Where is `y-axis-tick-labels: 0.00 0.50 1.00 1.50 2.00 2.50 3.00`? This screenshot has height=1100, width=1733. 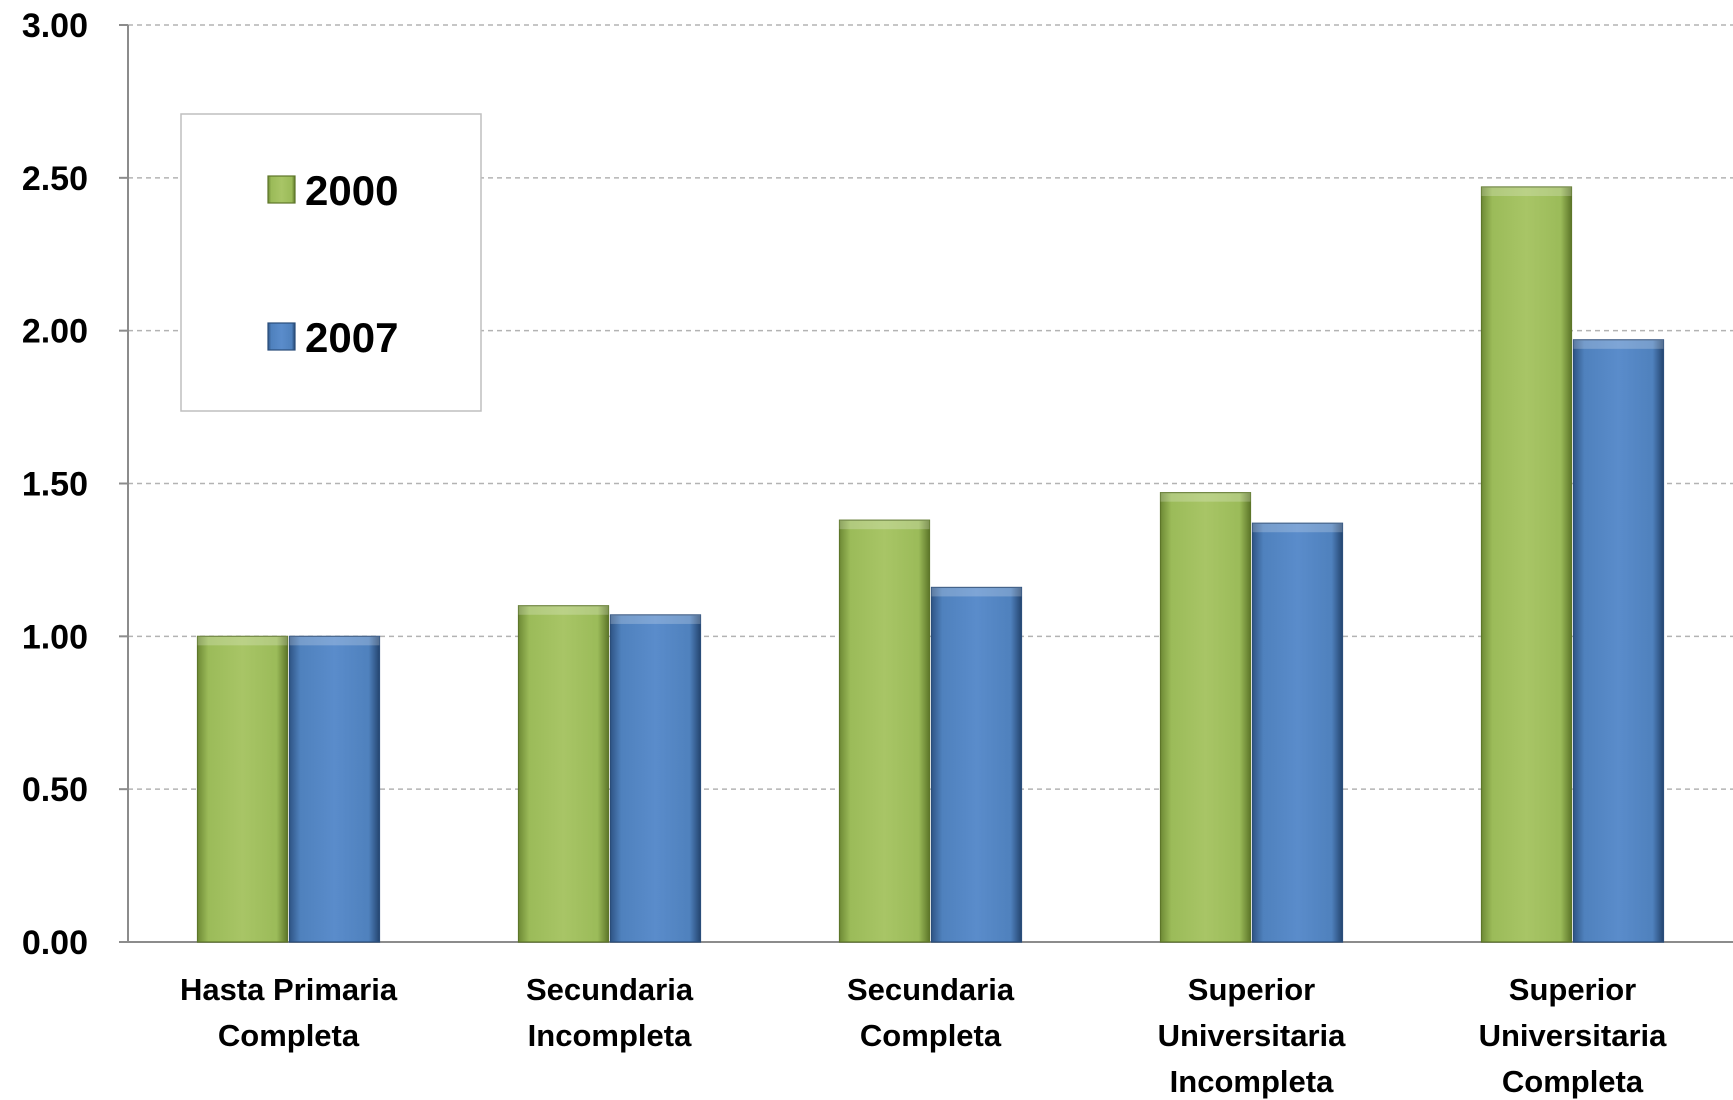 y-axis-tick-labels: 0.00 0.50 1.00 1.50 2.00 2.50 3.00 is located at coordinates (55, 484).